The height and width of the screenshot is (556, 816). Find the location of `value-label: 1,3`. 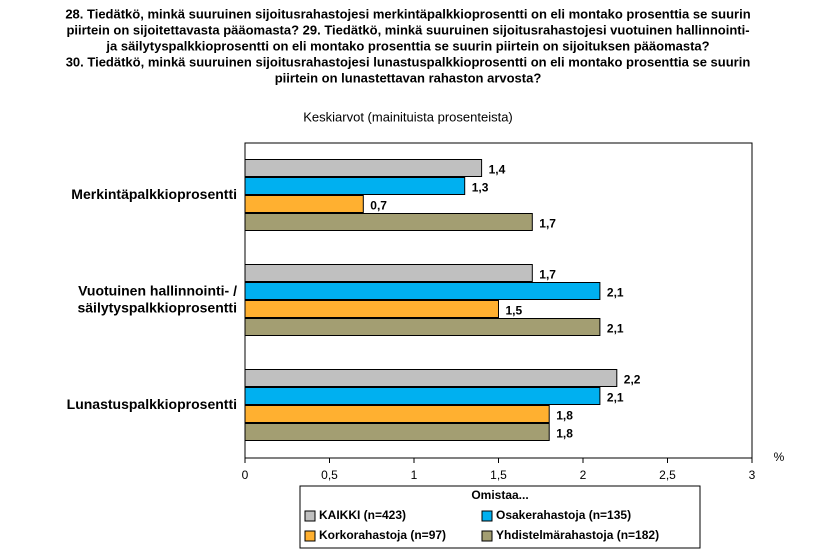

value-label: 1,3 is located at coordinates (480, 188).